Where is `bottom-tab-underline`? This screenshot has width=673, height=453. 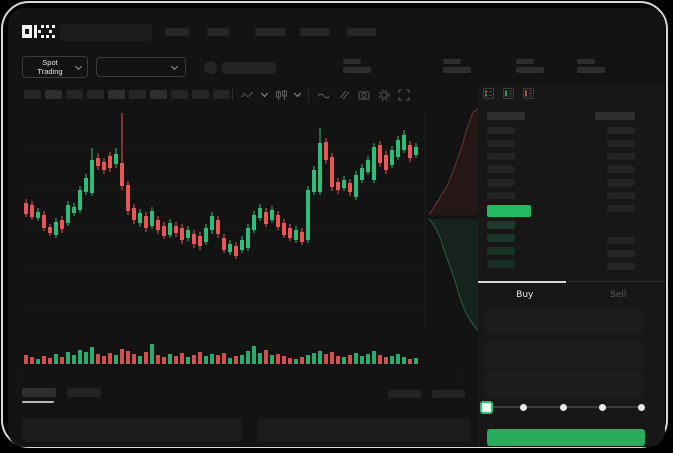 bottom-tab-underline is located at coordinates (38, 402).